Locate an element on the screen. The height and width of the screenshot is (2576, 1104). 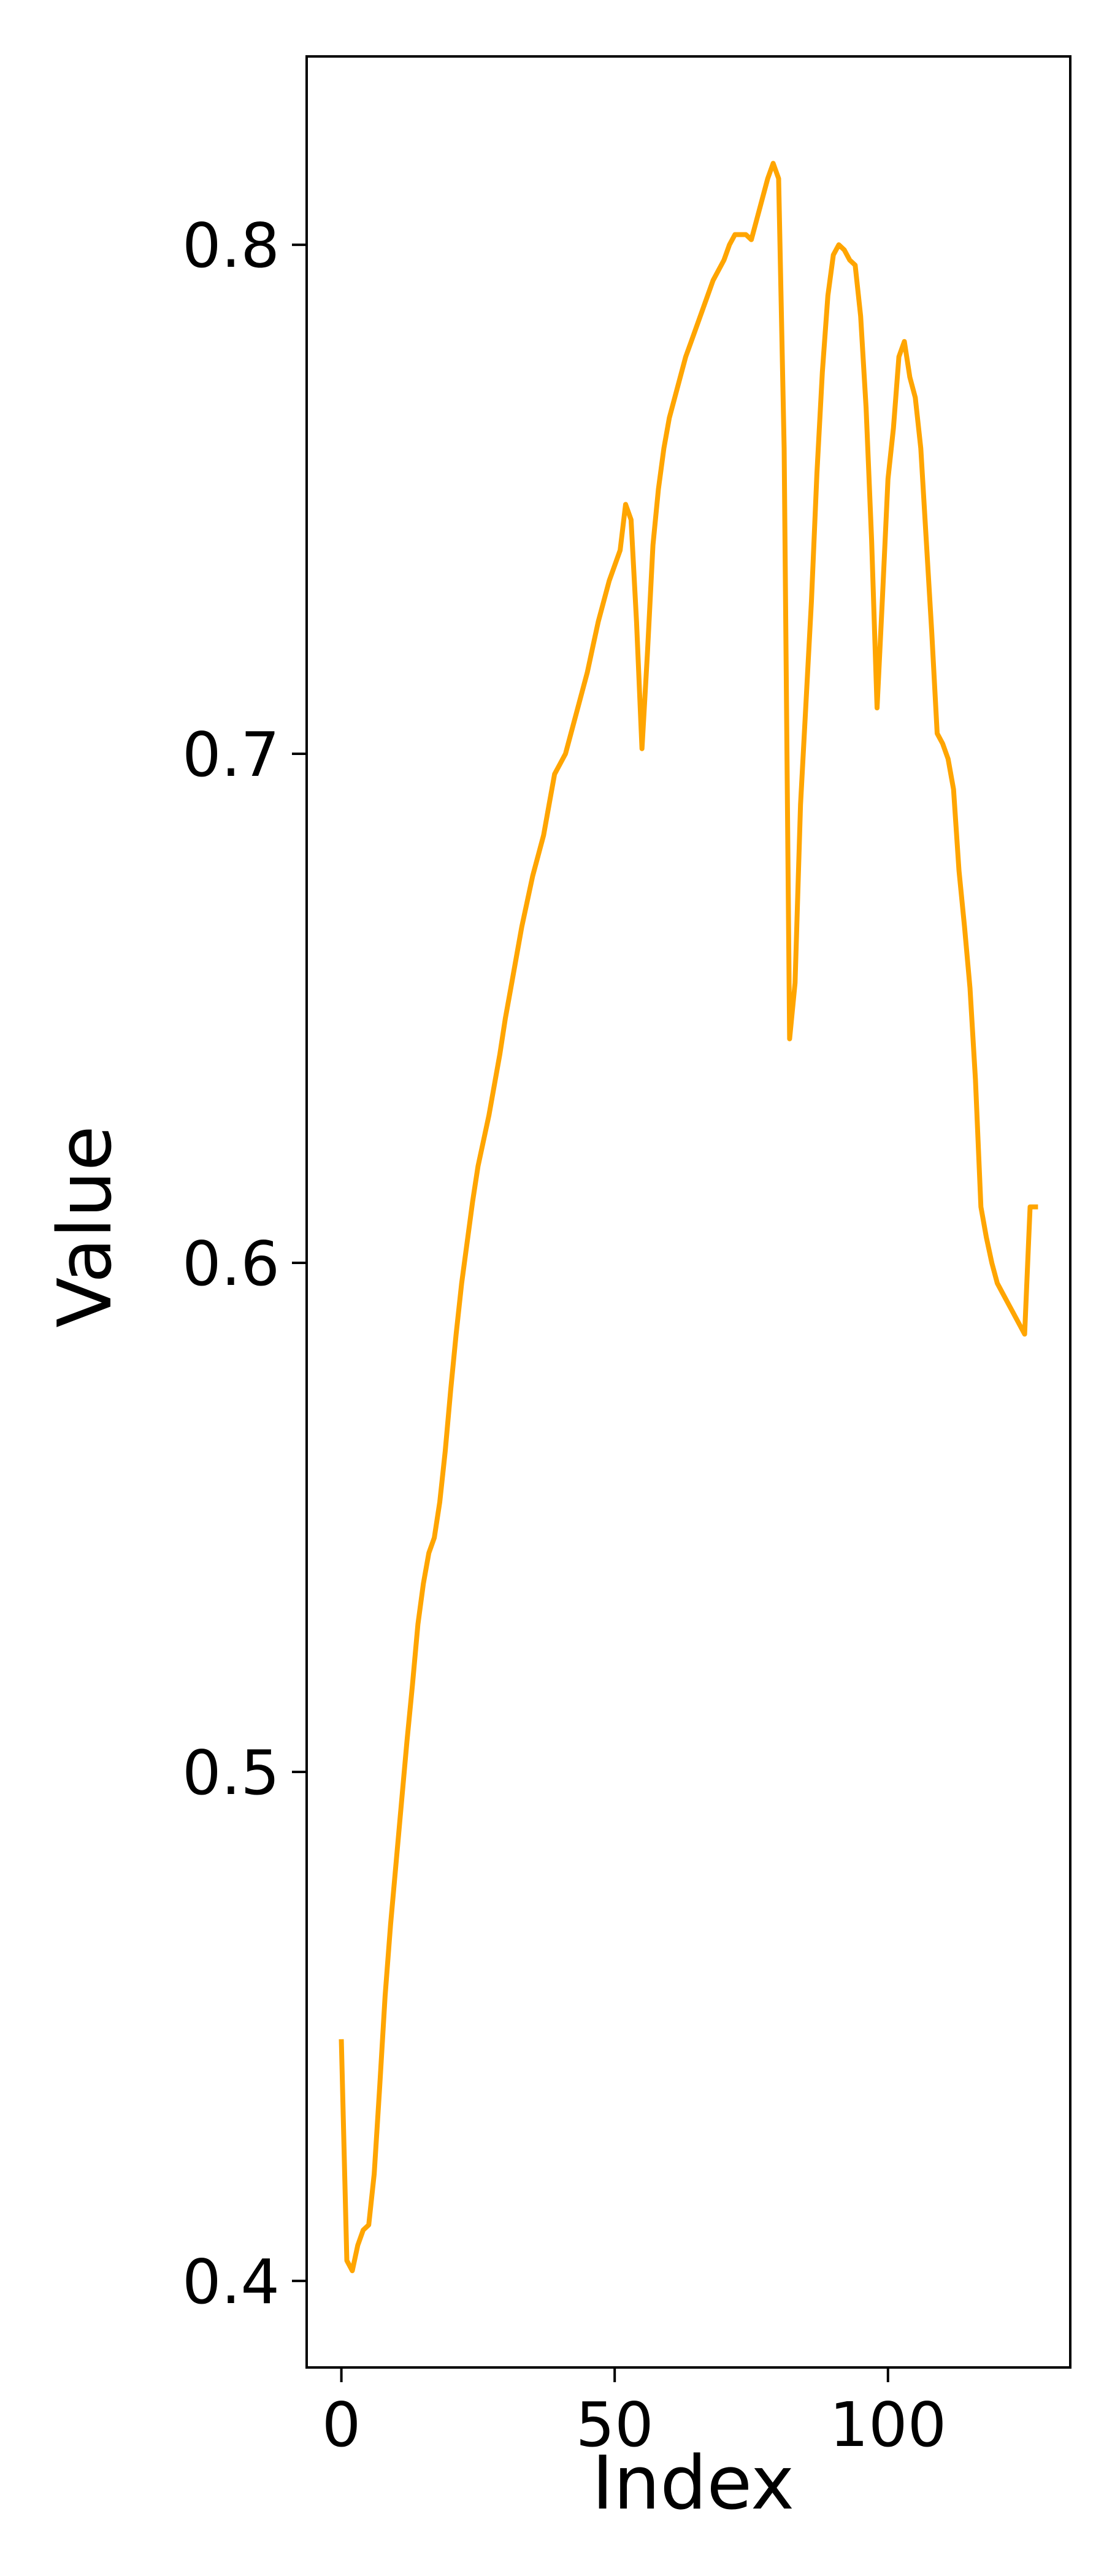
x-axis-ticks: 0 50 100 is located at coordinates (634, 2414).